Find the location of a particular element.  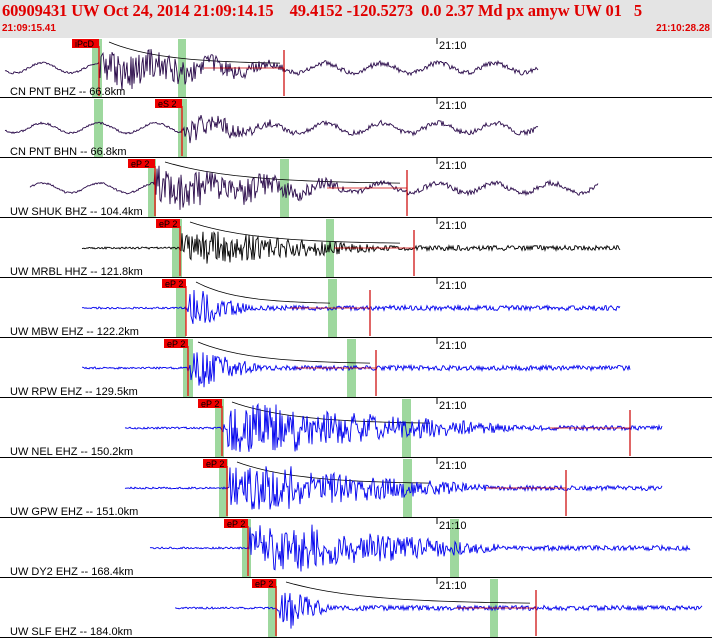

trace-row: 21:10 eS 2 CN PNT BHN -- 66.8km is located at coordinates (356, 128).